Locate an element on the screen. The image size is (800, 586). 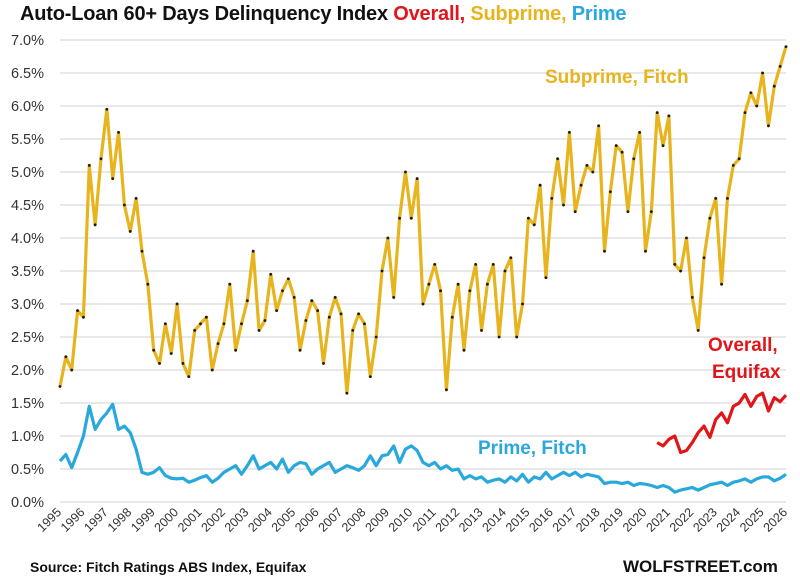
y-tick-label: 2.5% is located at coordinates (27, 338).